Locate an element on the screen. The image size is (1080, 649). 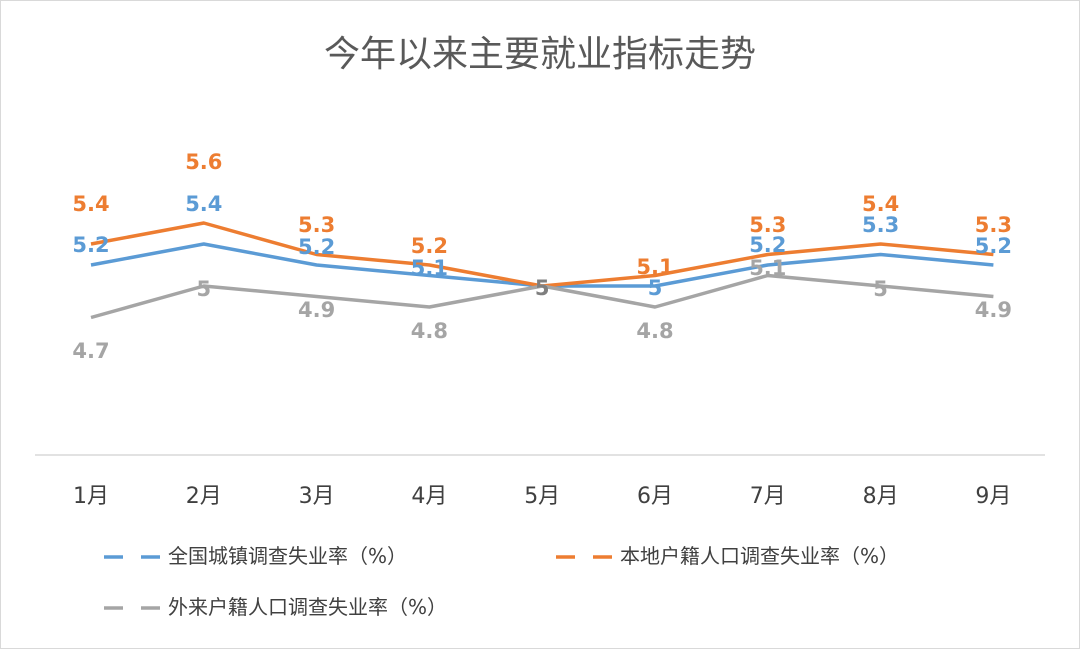
series-layer is located at coordinates (542, 270).